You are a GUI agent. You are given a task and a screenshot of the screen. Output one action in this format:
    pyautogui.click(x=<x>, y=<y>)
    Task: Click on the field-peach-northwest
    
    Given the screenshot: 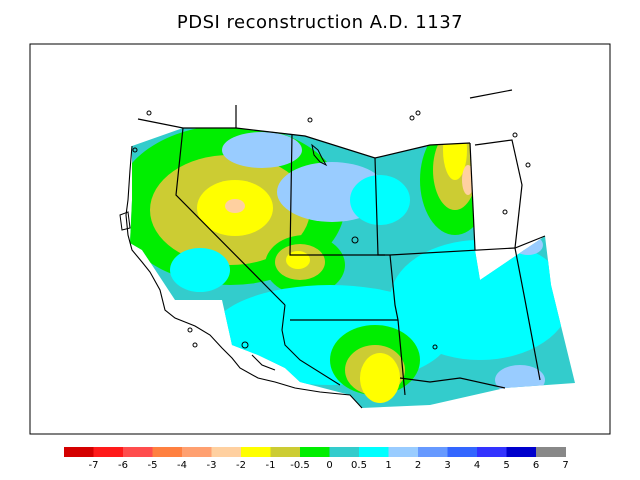 What is the action you would take?
    pyautogui.click(x=235, y=206)
    